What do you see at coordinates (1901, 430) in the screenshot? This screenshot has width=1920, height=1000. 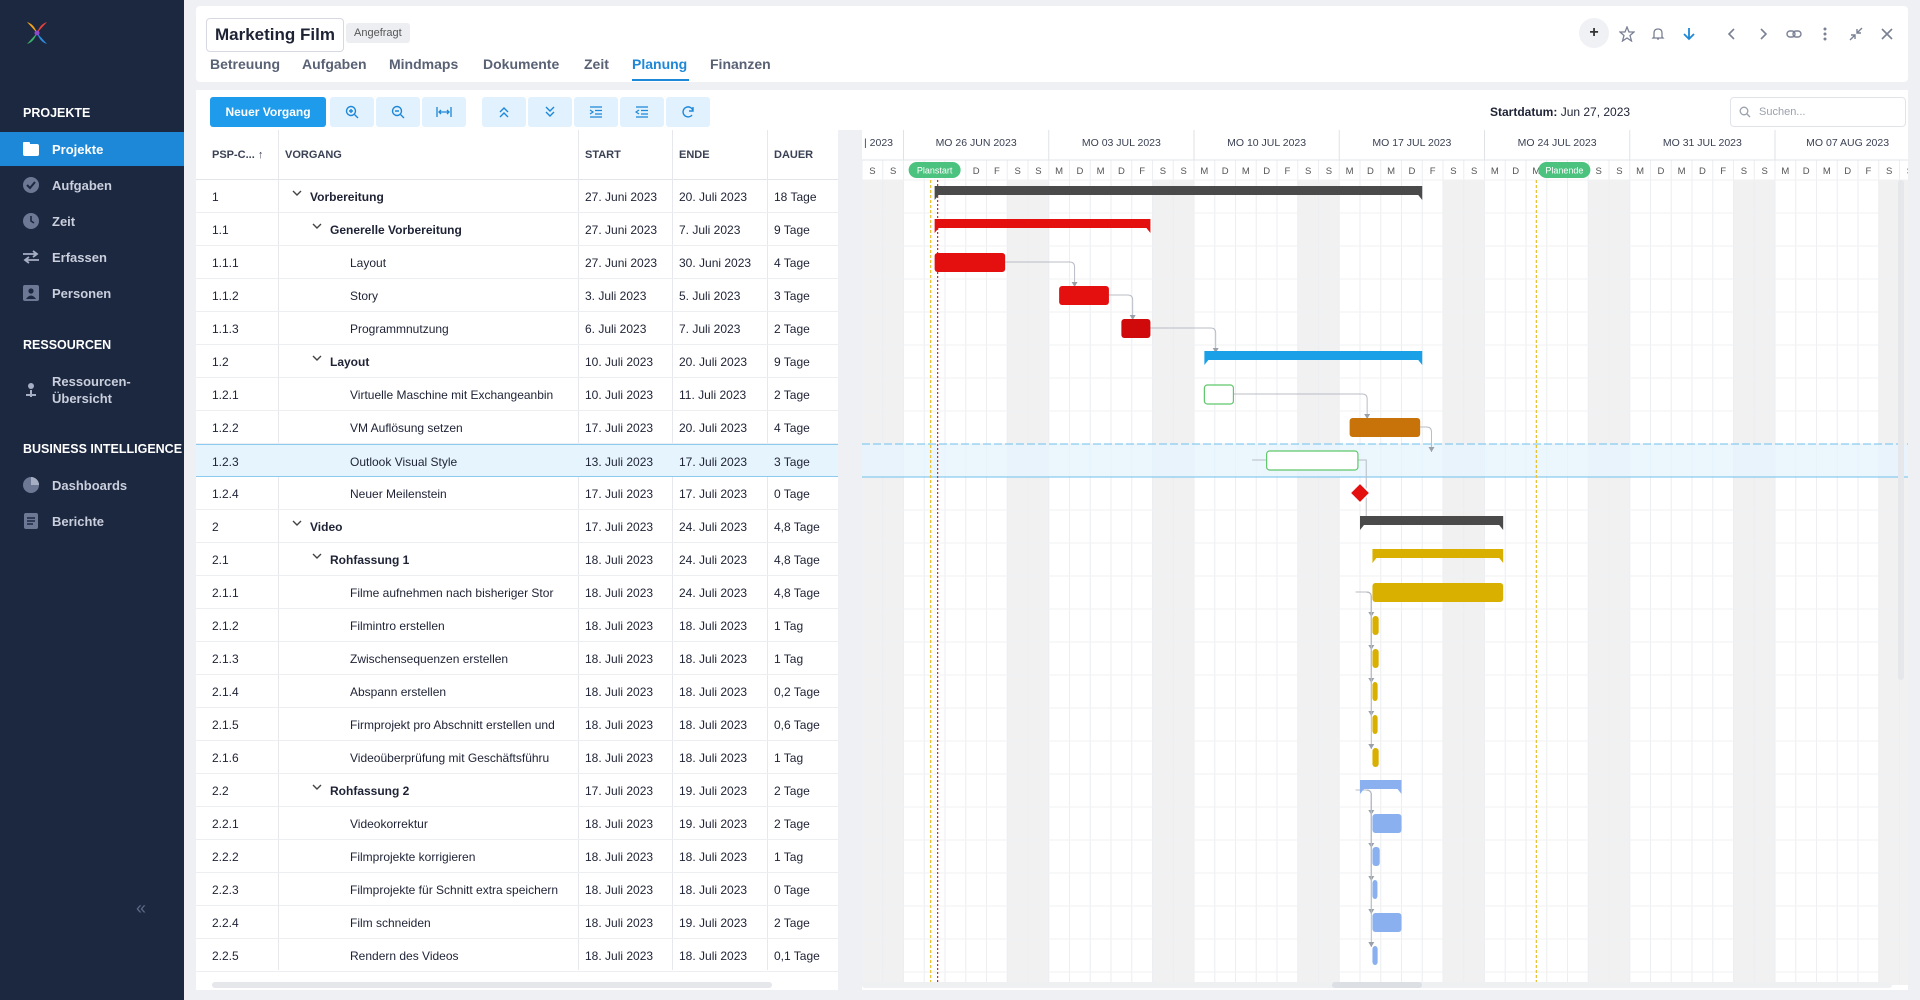 I see `gantt-vertical-scrollbar` at bounding box center [1901, 430].